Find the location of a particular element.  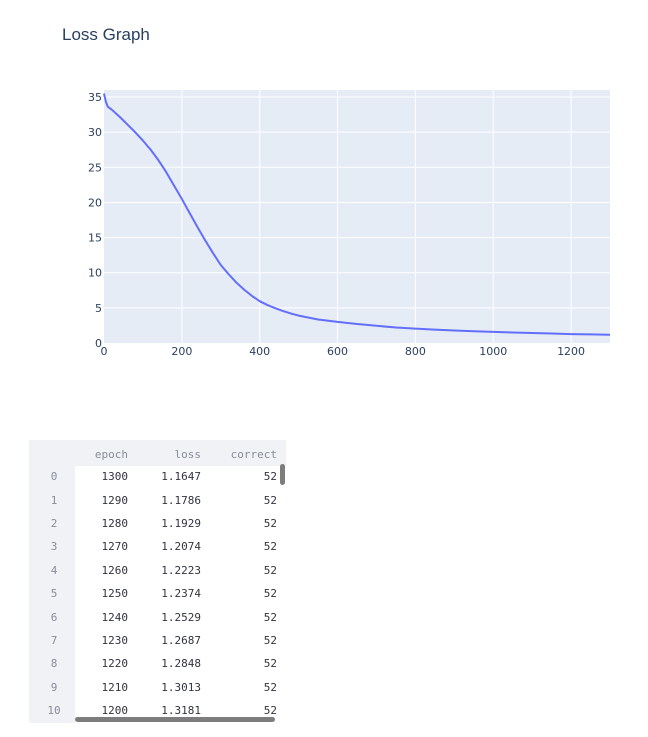

horizontal-scrollbar-thumb is located at coordinates (175, 719).